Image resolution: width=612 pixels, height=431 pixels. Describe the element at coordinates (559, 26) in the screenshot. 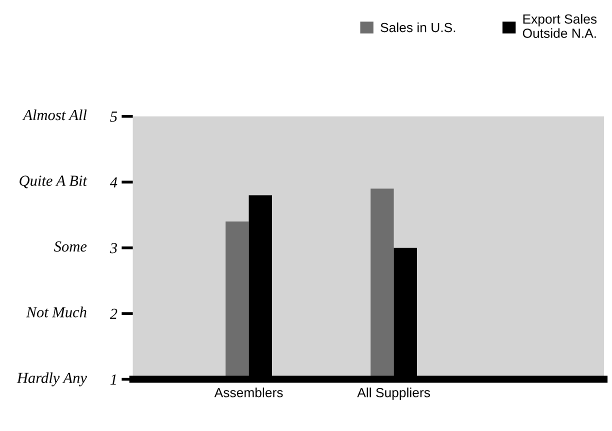

I see `legend-label: Export Sales Outside N.A.` at that location.